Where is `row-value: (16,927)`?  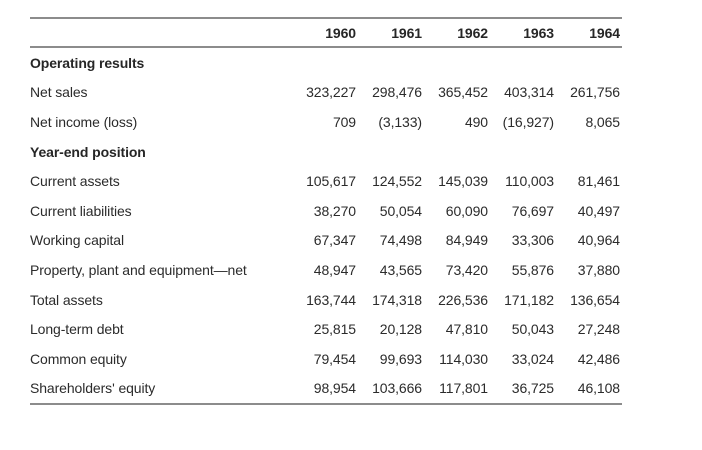 row-value: (16,927) is located at coordinates (528, 121).